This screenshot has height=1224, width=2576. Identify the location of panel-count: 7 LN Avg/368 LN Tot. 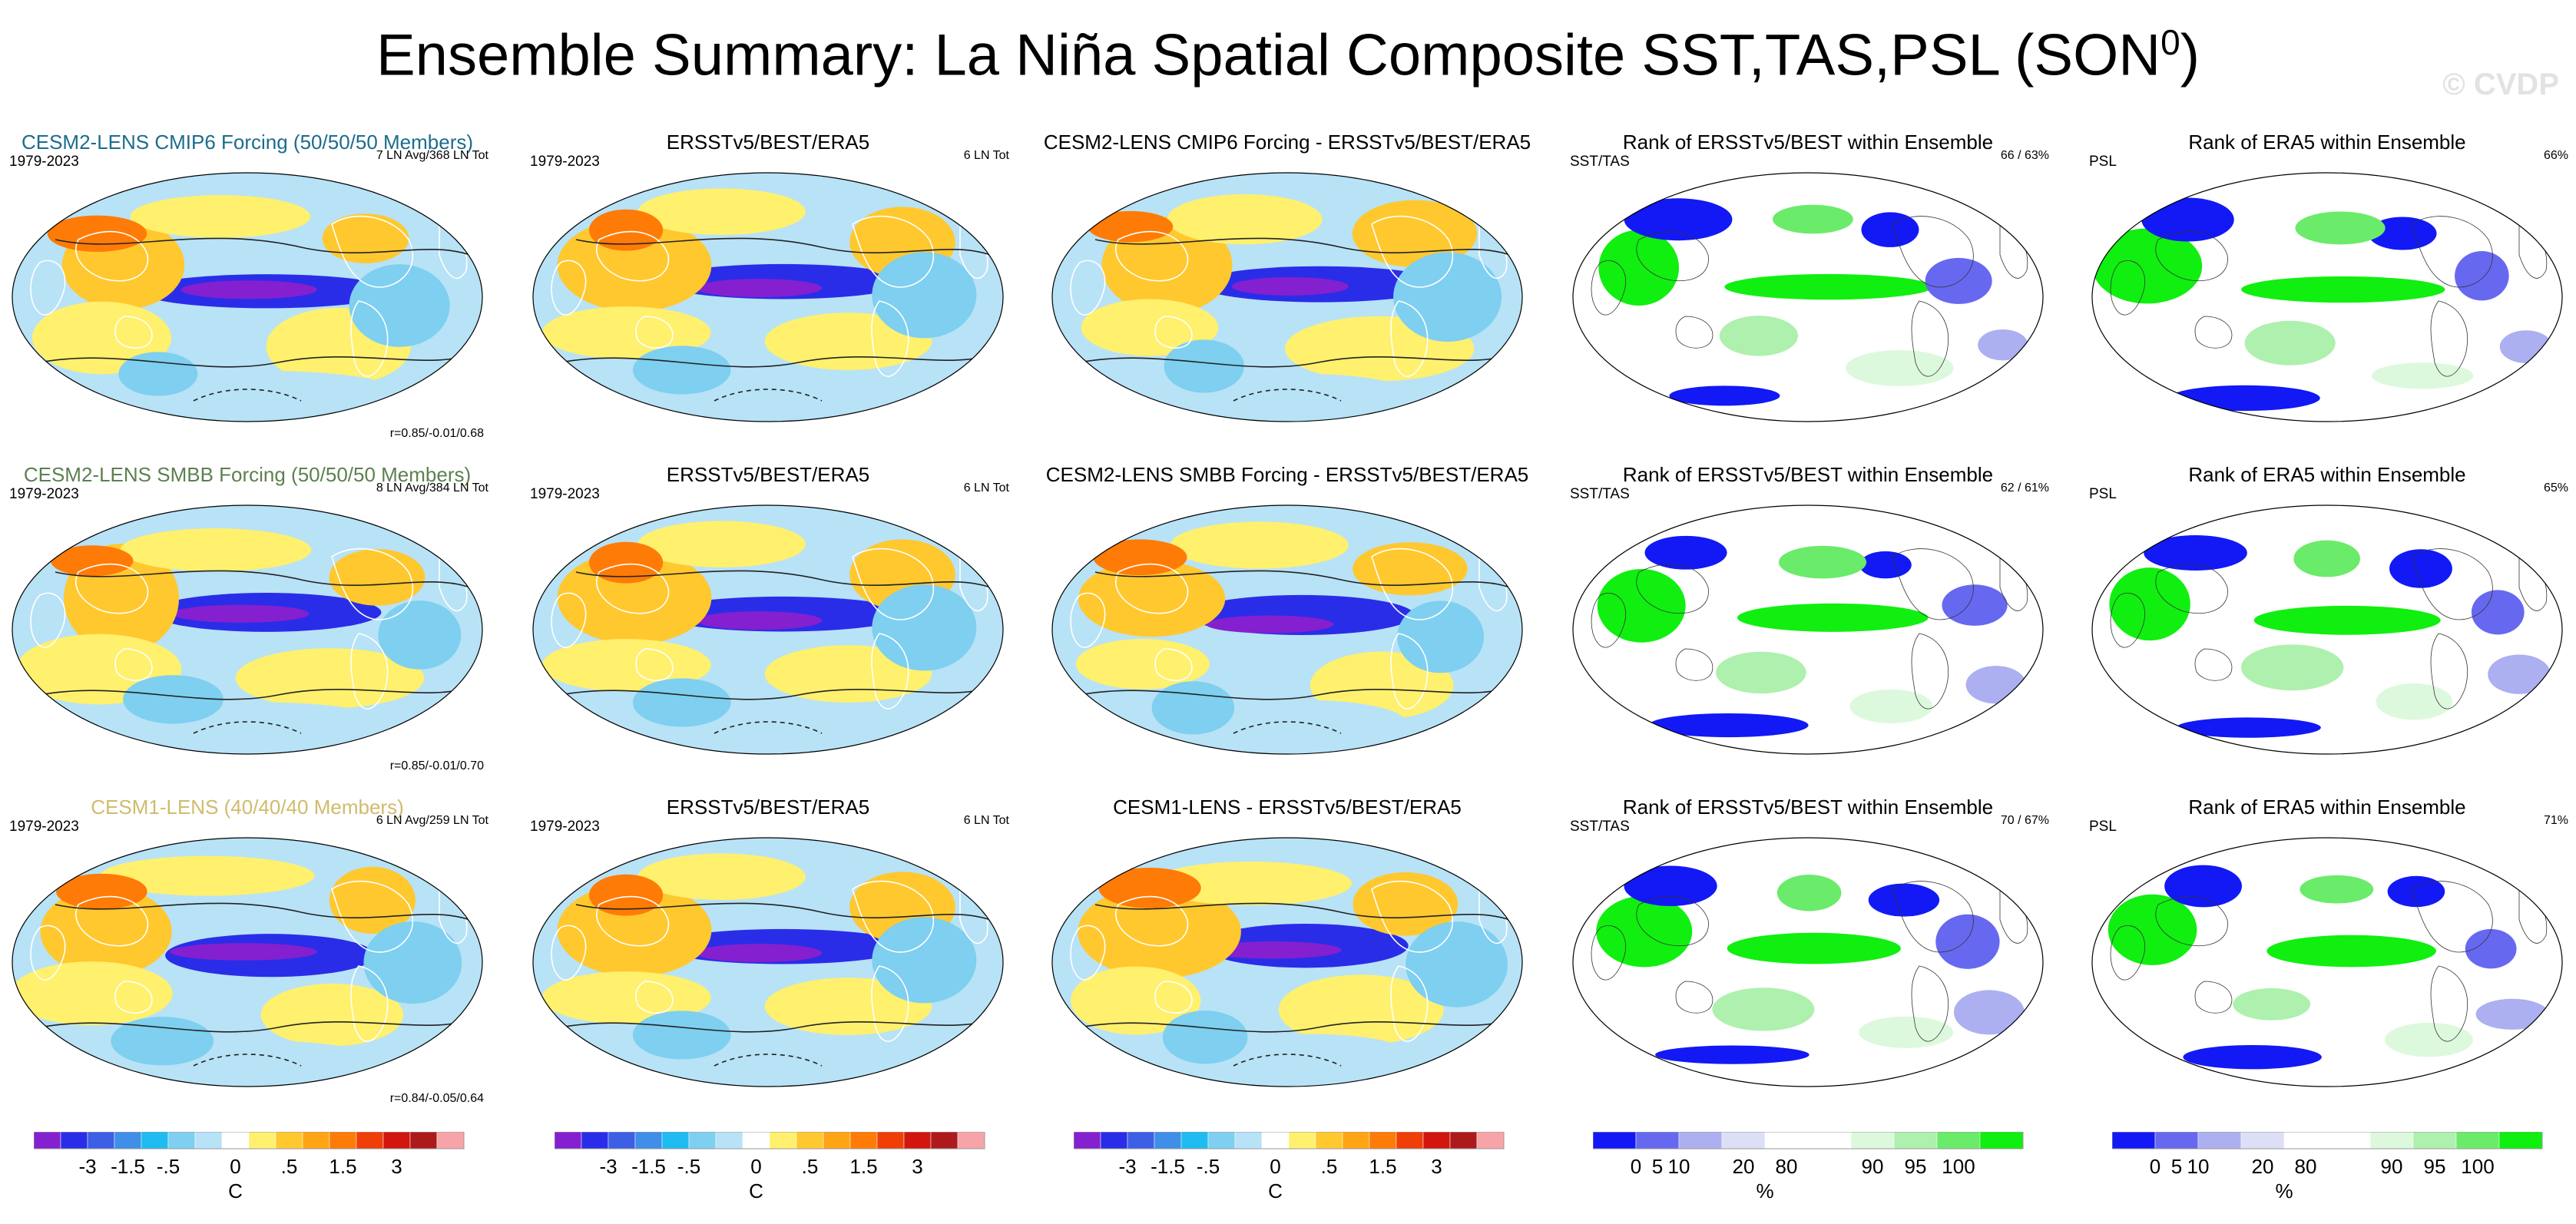
(432, 155).